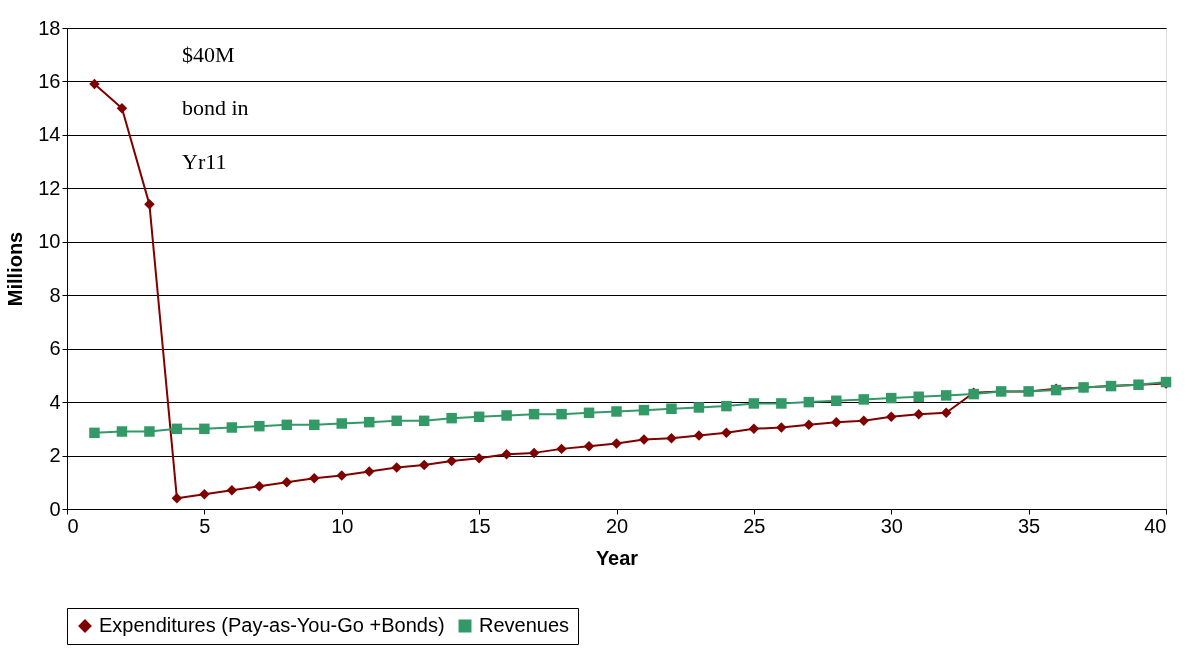 This screenshot has width=1193, height=658. Describe the element at coordinates (891, 525) in the screenshot. I see `x-tick-label: 30` at that location.